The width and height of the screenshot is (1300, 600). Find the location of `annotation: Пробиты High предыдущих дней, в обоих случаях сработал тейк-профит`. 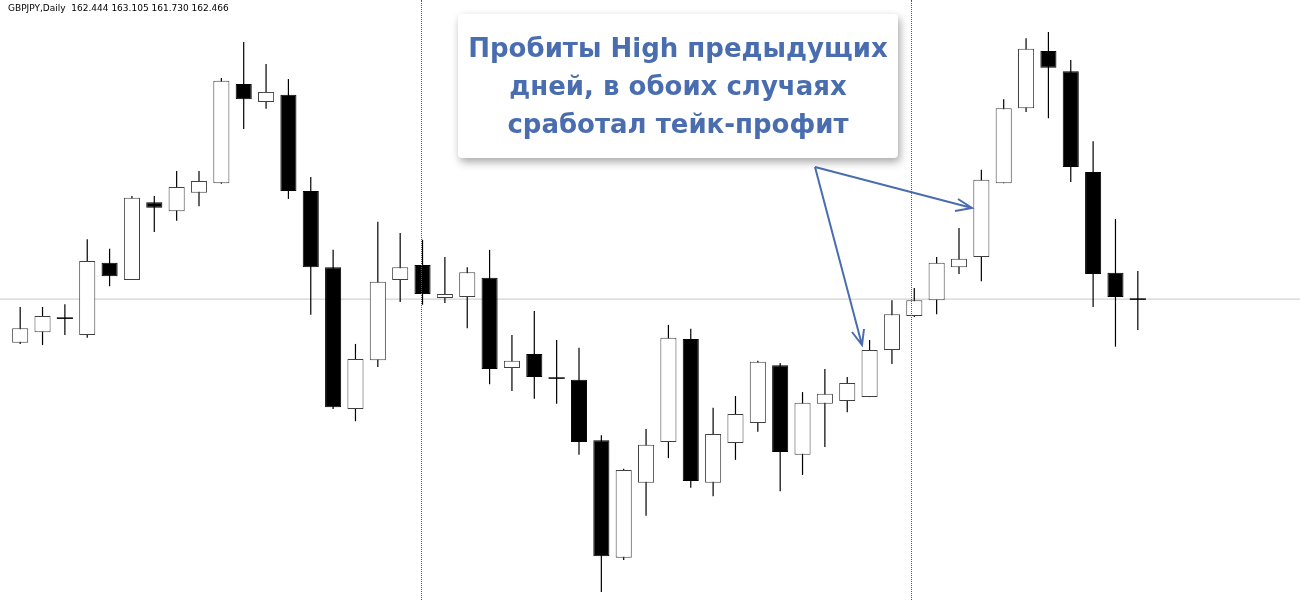

annotation: Пробиты High предыдущих дней, в обоих случаях сработал тейк-профит is located at coordinates (678, 86).